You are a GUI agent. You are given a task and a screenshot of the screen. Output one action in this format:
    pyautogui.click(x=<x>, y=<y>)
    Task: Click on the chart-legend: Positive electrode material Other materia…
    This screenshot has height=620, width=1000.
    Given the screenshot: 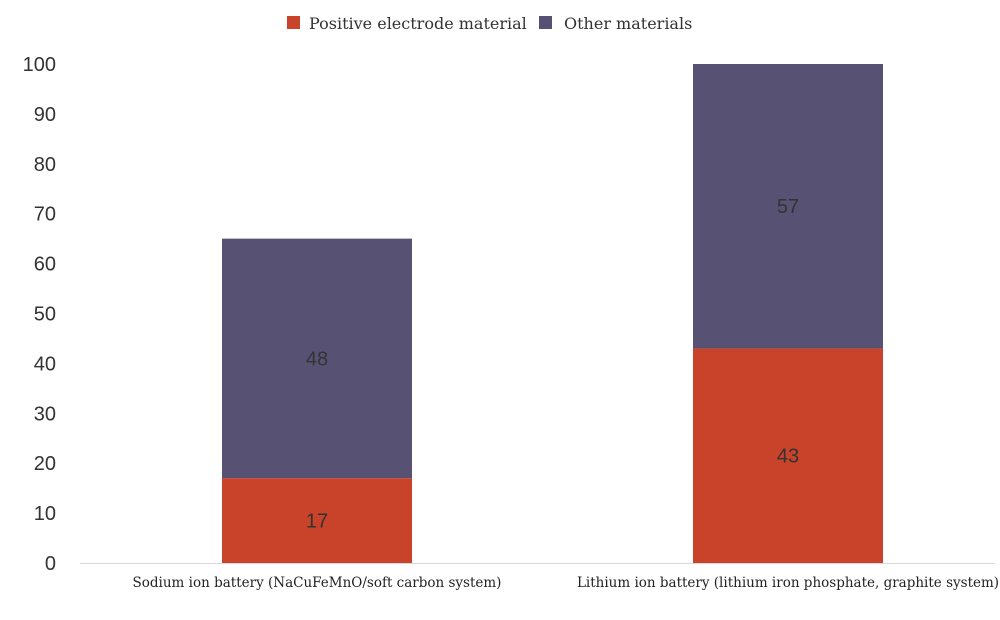 What is the action you would take?
    pyautogui.click(x=489, y=23)
    